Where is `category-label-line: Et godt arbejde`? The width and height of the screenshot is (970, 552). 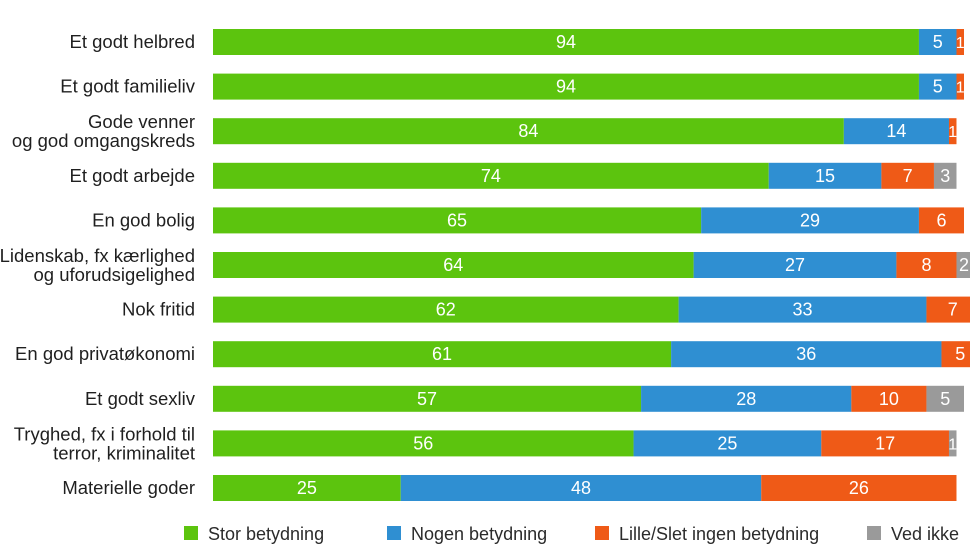
category-label-line: Et godt arbejde is located at coordinates (132, 175).